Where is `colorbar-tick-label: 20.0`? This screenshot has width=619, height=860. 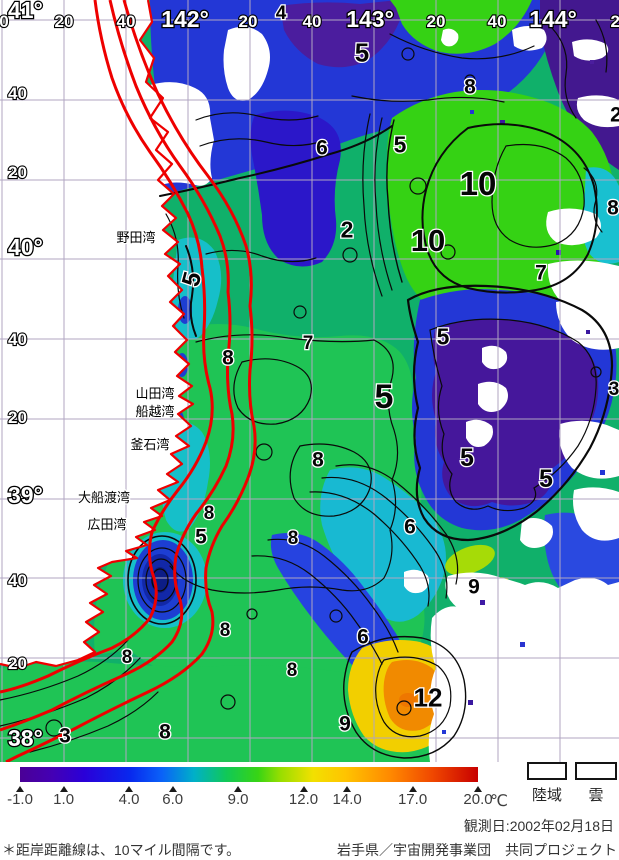
colorbar-tick-label: 20.0 is located at coordinates (478, 799).